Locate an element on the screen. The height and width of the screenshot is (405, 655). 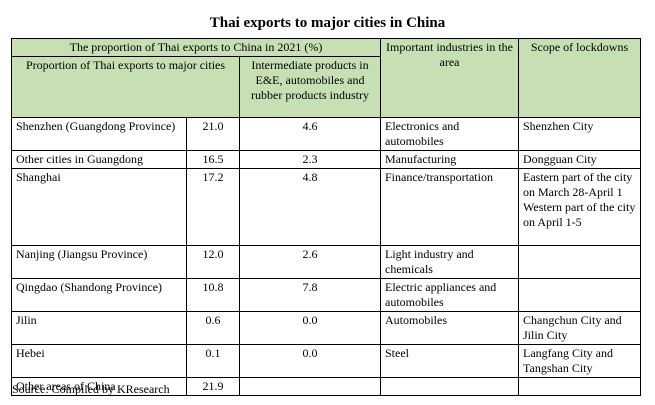
proportion-cell: 21.0 is located at coordinates (213, 134).